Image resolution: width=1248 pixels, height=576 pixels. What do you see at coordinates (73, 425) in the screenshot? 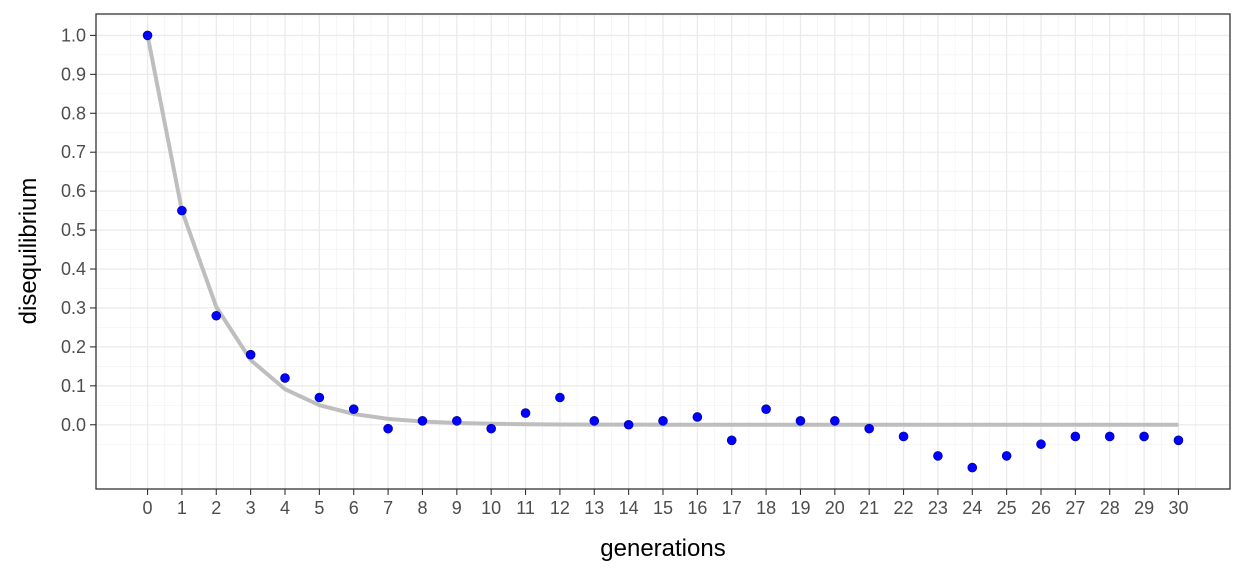
I see `y-tick-label: 0.0` at bounding box center [73, 425].